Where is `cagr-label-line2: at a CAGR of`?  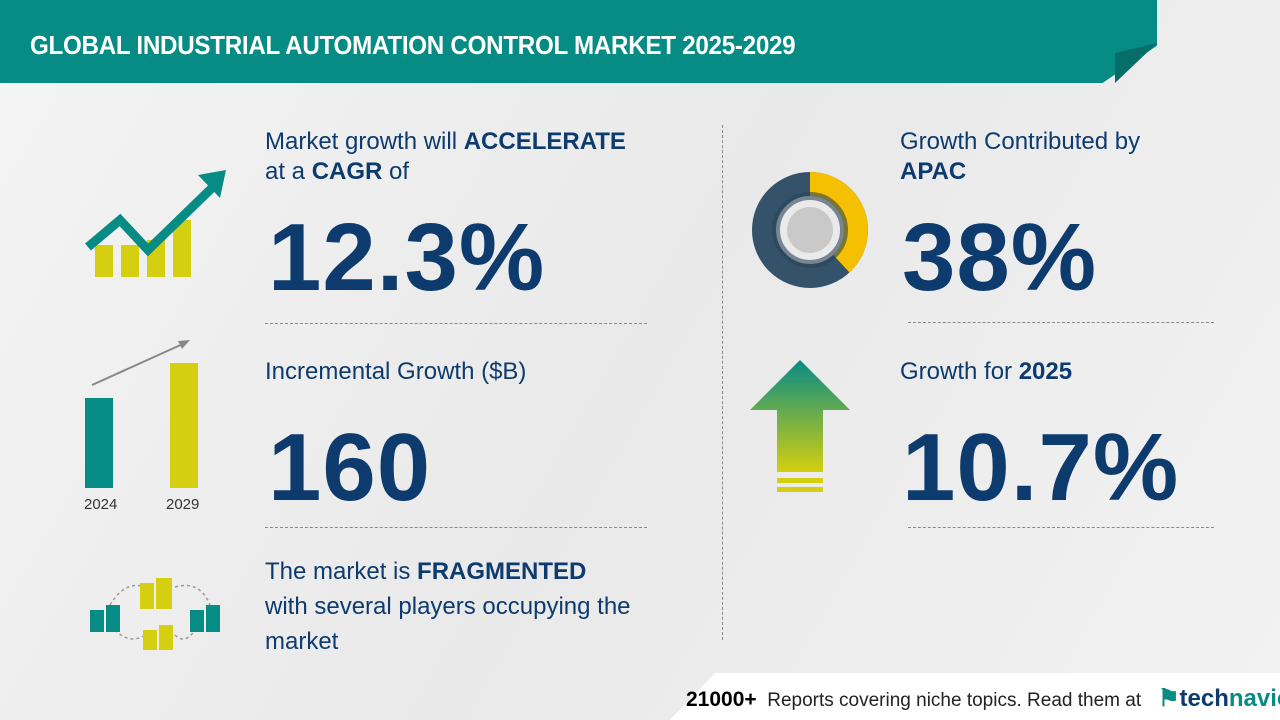
cagr-label-line2: at a CAGR of is located at coordinates (337, 171).